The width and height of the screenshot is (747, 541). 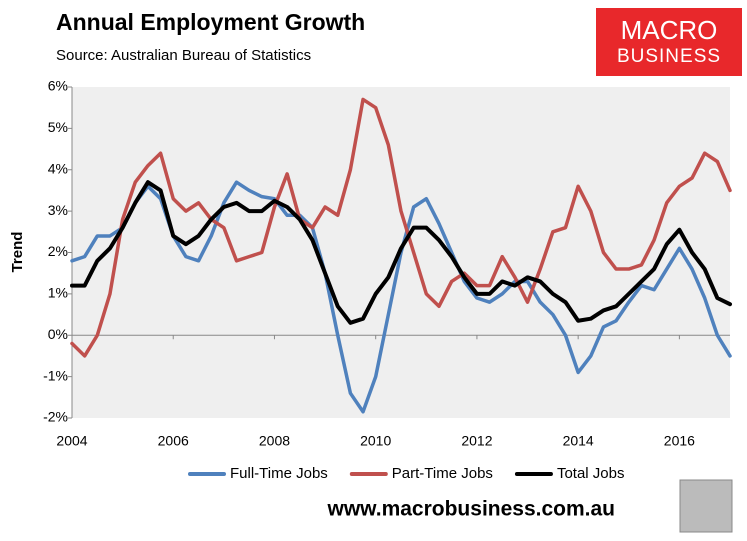 I want to click on x-tick-label: 2014, so click(x=578, y=441).